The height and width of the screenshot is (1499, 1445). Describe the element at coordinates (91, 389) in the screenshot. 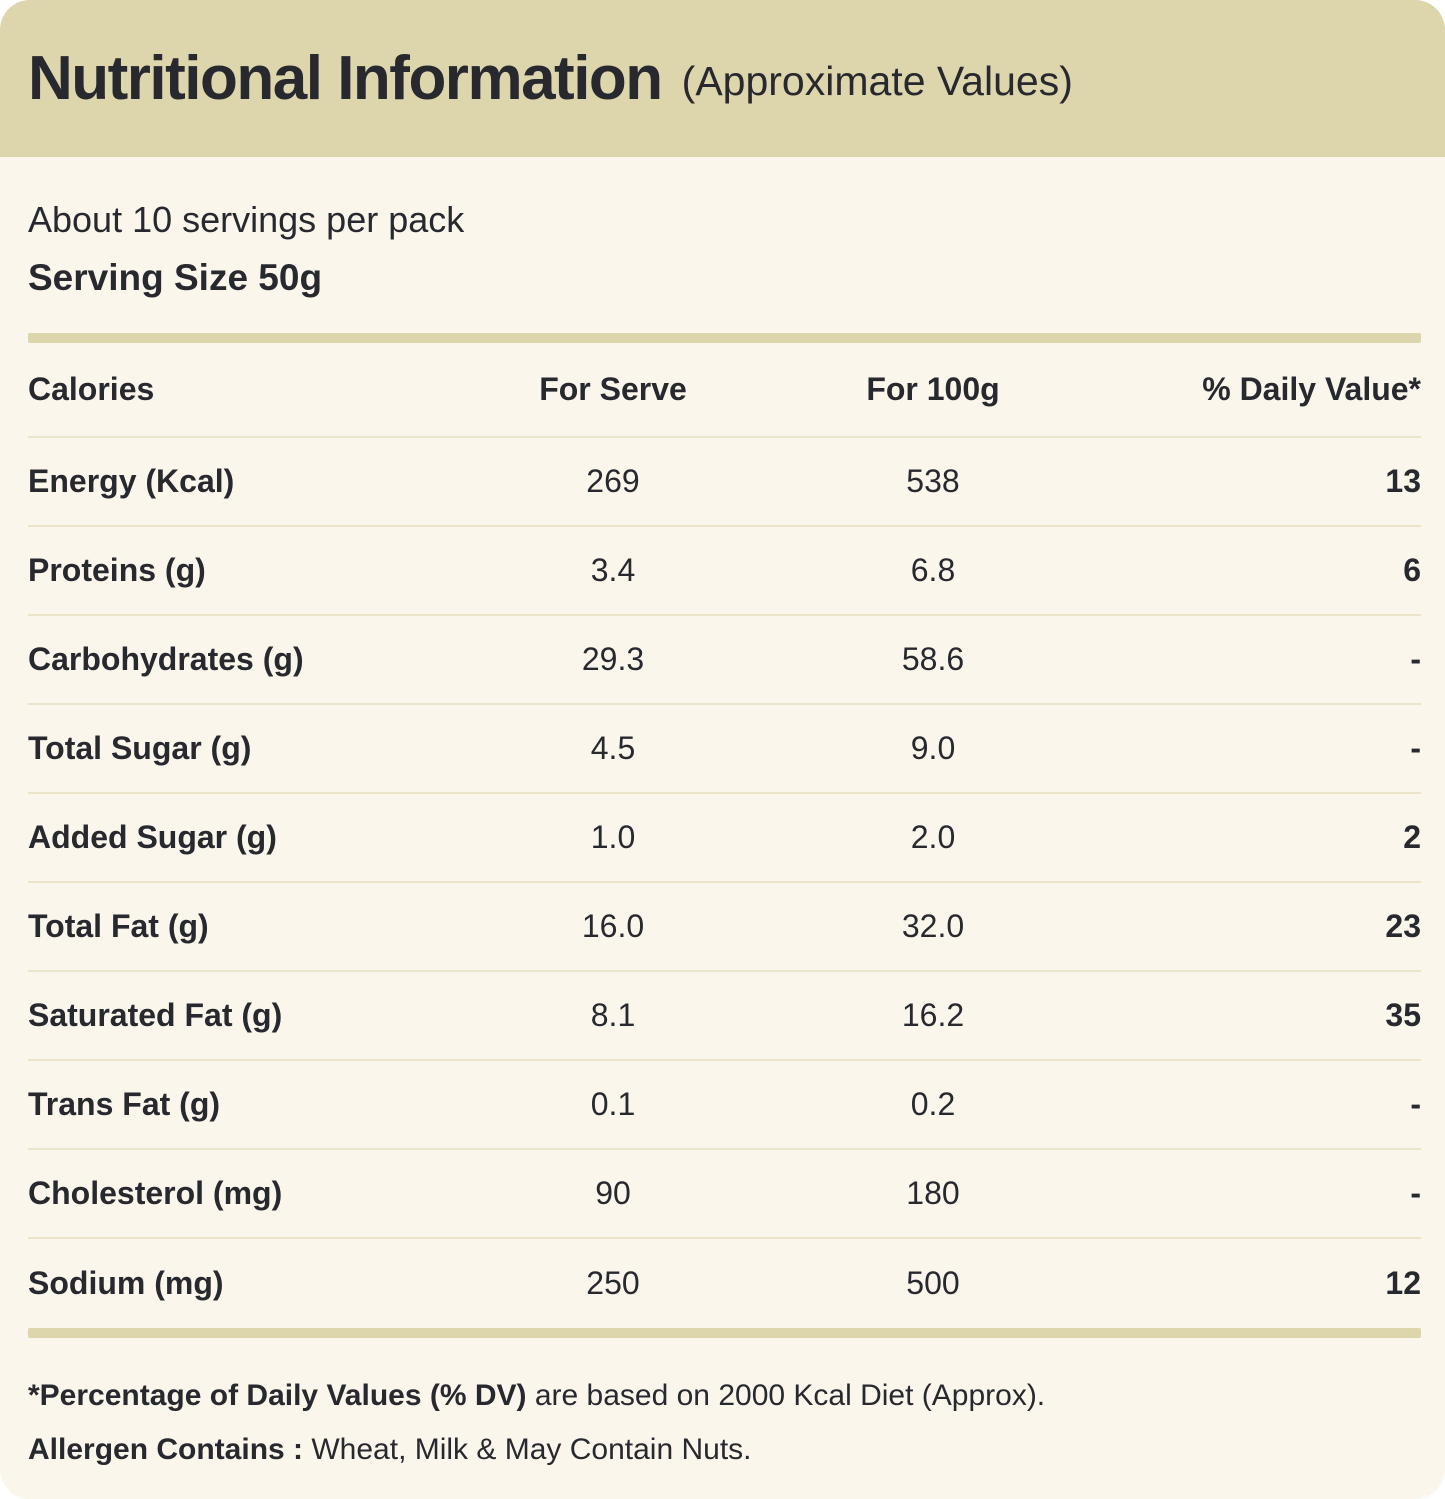

I see `column-header-nutrient: Calories` at that location.